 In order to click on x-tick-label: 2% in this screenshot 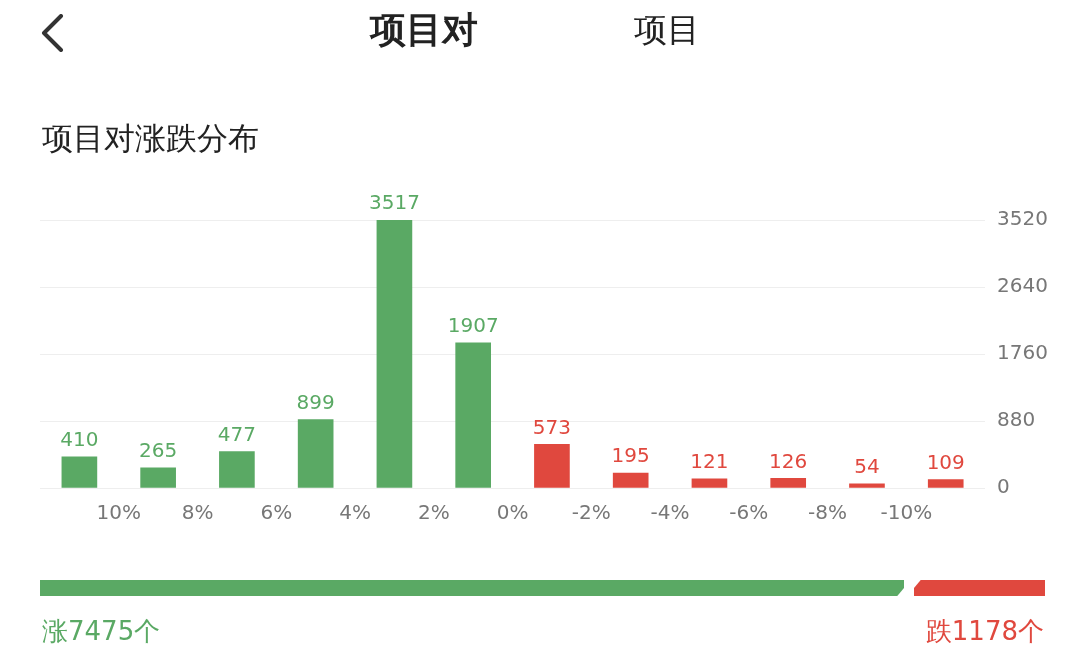, I will do `click(433, 512)`.